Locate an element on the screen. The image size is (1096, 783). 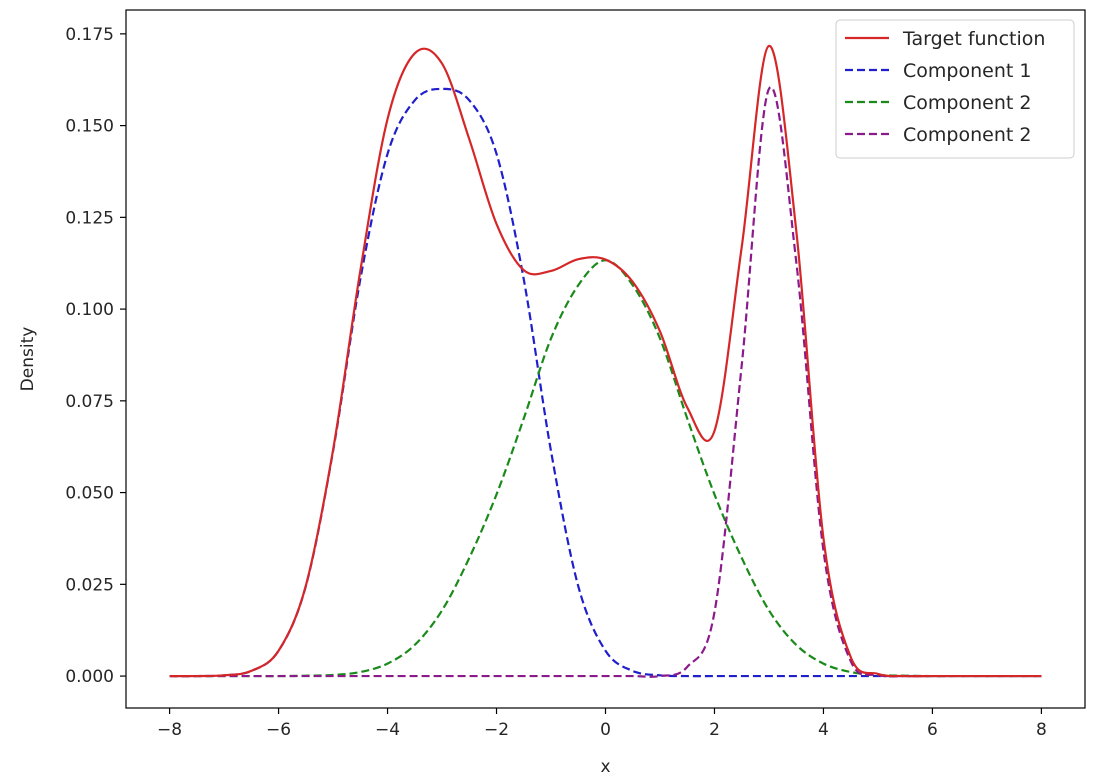
y-tick-label: 0.075 is located at coordinates (89, 402).